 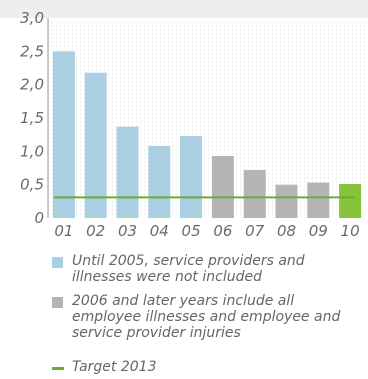 What do you see at coordinates (39, 218) in the screenshot?
I see `y-tick-label: 0` at bounding box center [39, 218].